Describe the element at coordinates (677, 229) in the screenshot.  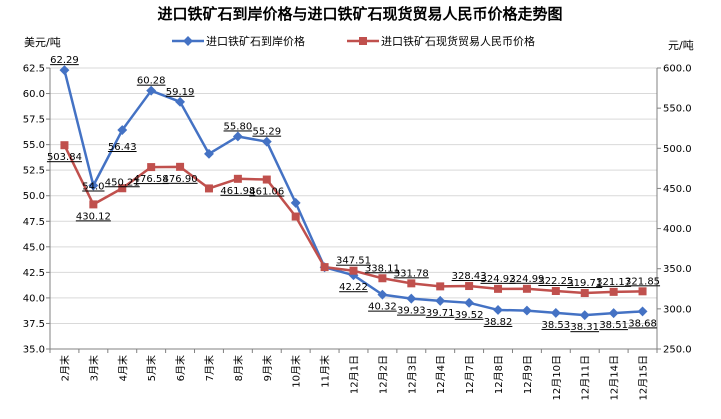
I see `y-right-tick-label: 400.0` at that location.